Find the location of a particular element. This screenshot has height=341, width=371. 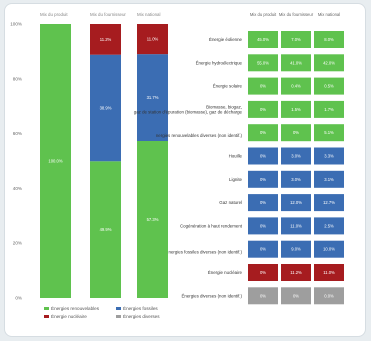

table-row-label-8: Cogénération à haut rendement is located at coordinates (211, 225).